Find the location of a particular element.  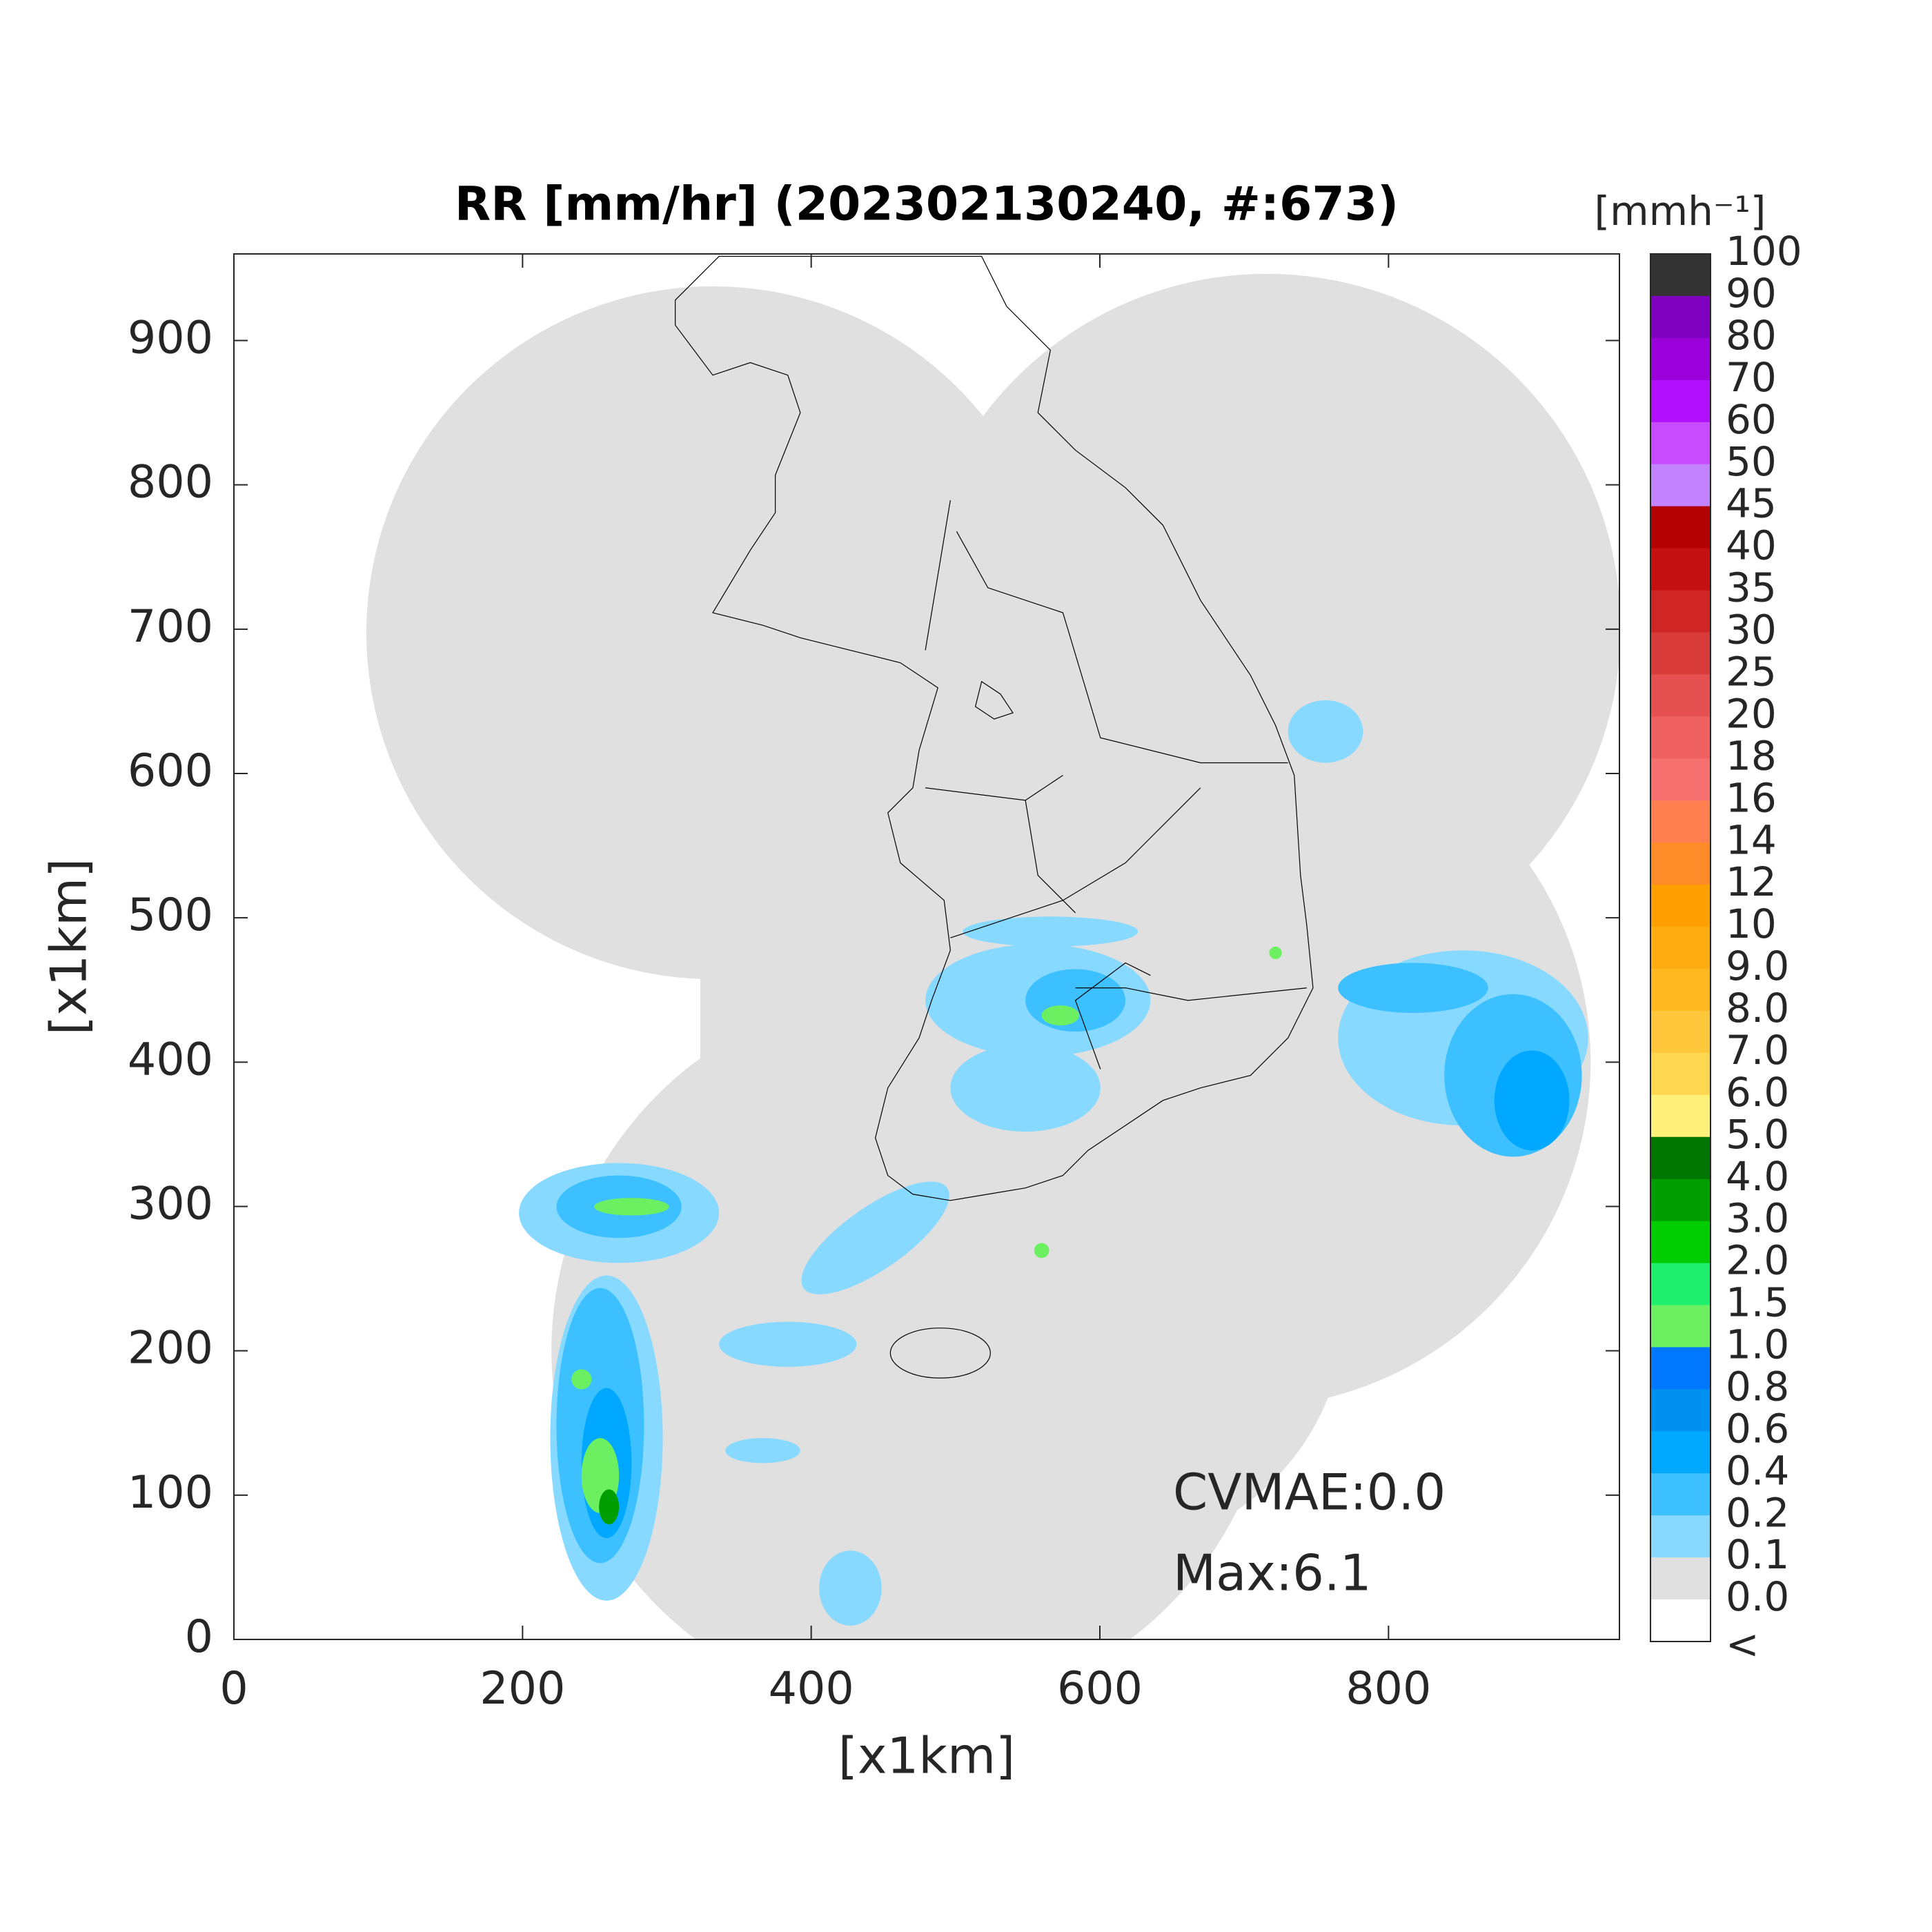

colorbar-tick-label: 4.0 is located at coordinates (1757, 1176).